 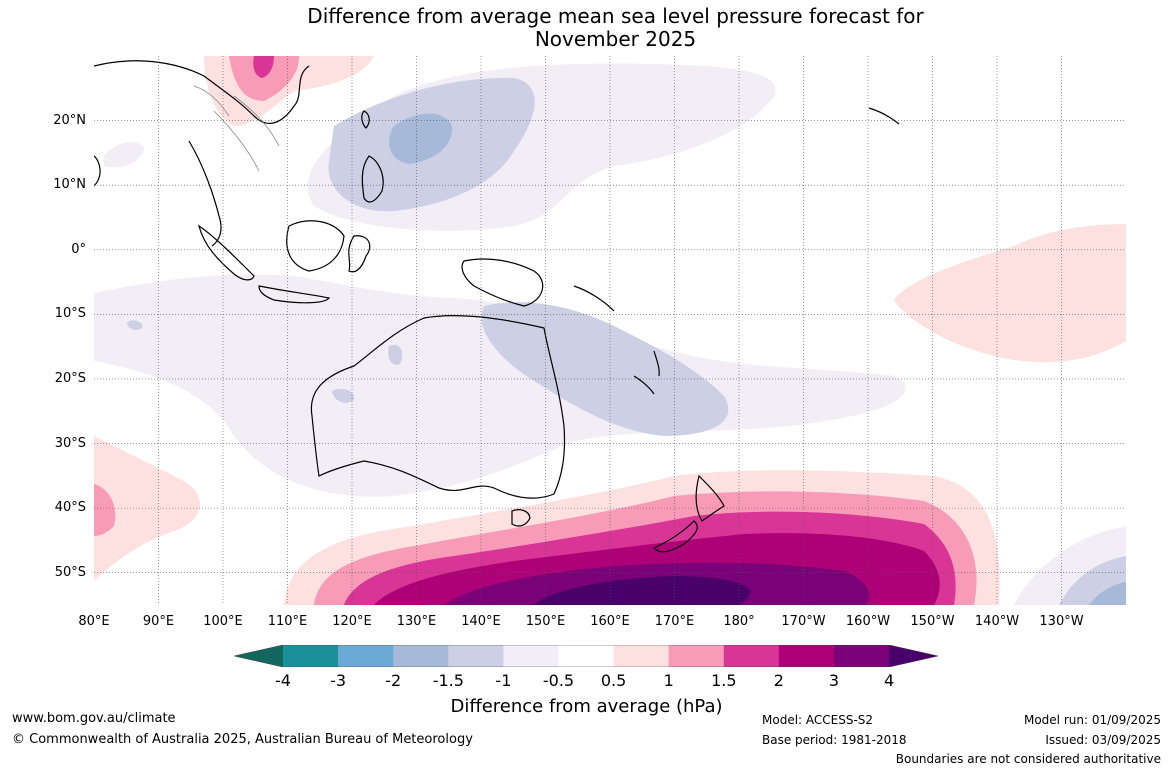 What do you see at coordinates (997, 621) in the screenshot?
I see `longitude-label: 140°W` at bounding box center [997, 621].